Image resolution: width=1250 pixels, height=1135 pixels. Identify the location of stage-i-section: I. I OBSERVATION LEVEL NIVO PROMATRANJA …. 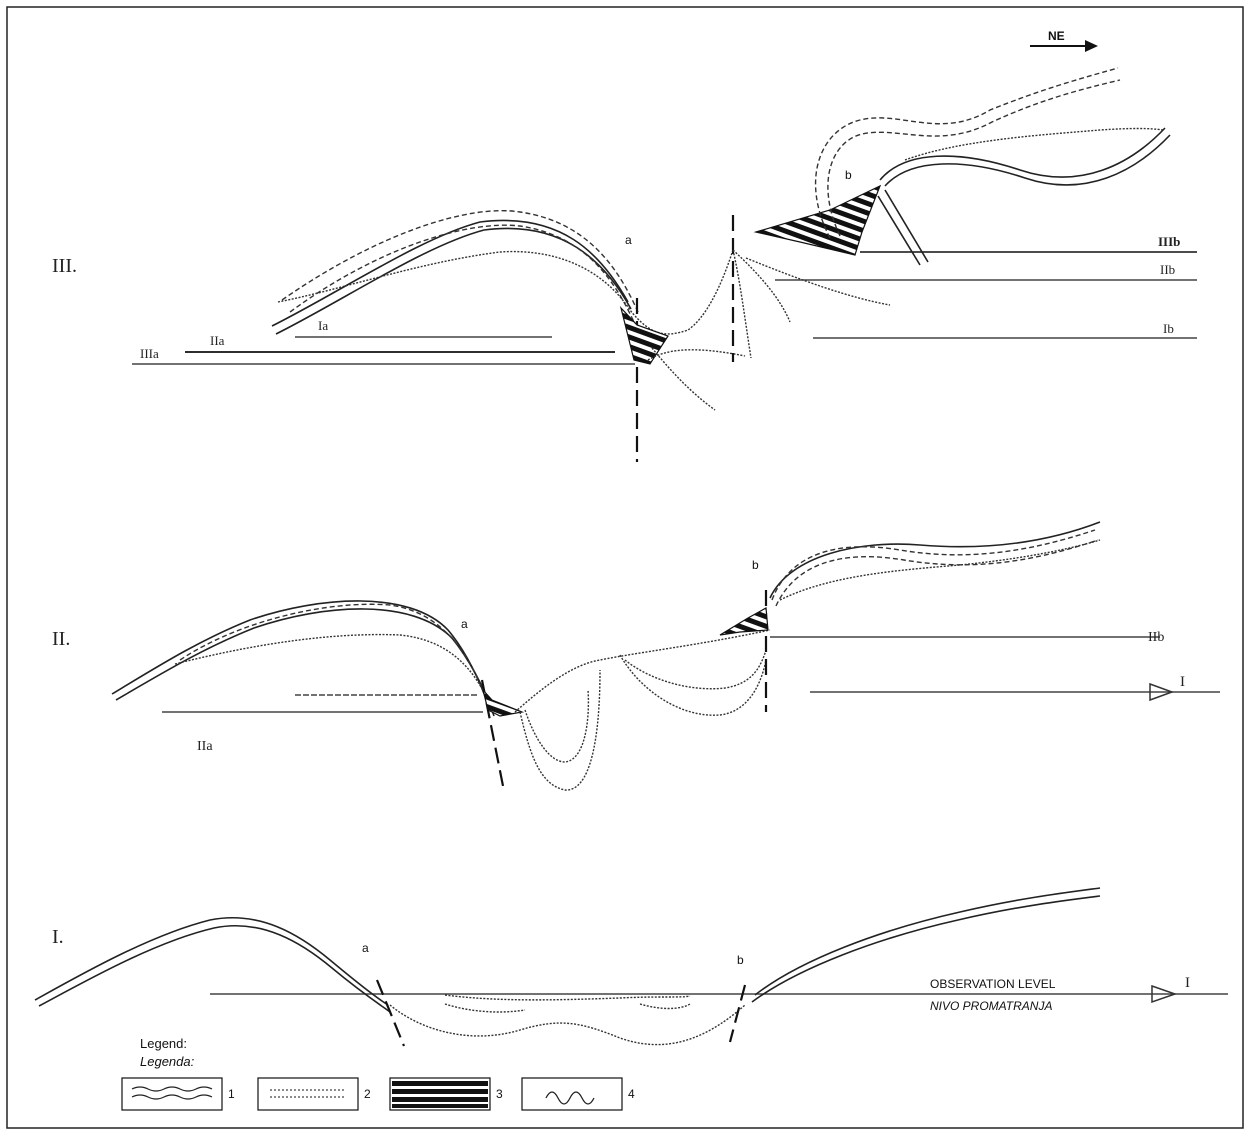
(631, 967).